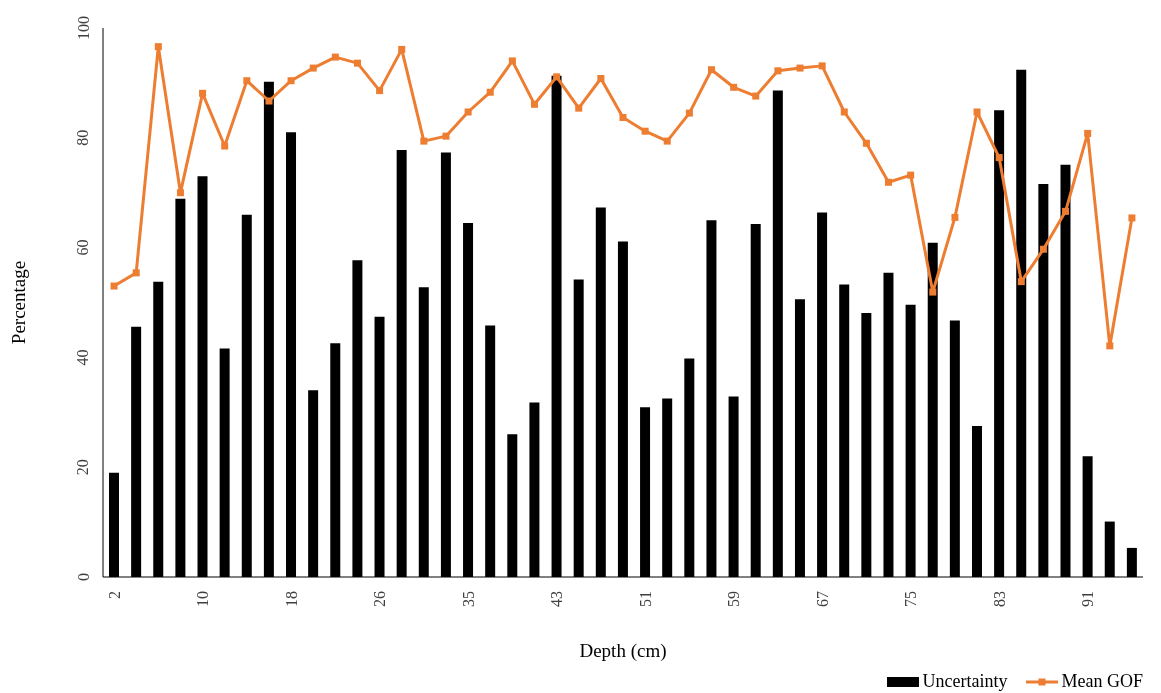 Image resolution: width=1161 pixels, height=693 pixels. Describe the element at coordinates (83, 137) in the screenshot. I see `y-tick-label: 80` at that location.